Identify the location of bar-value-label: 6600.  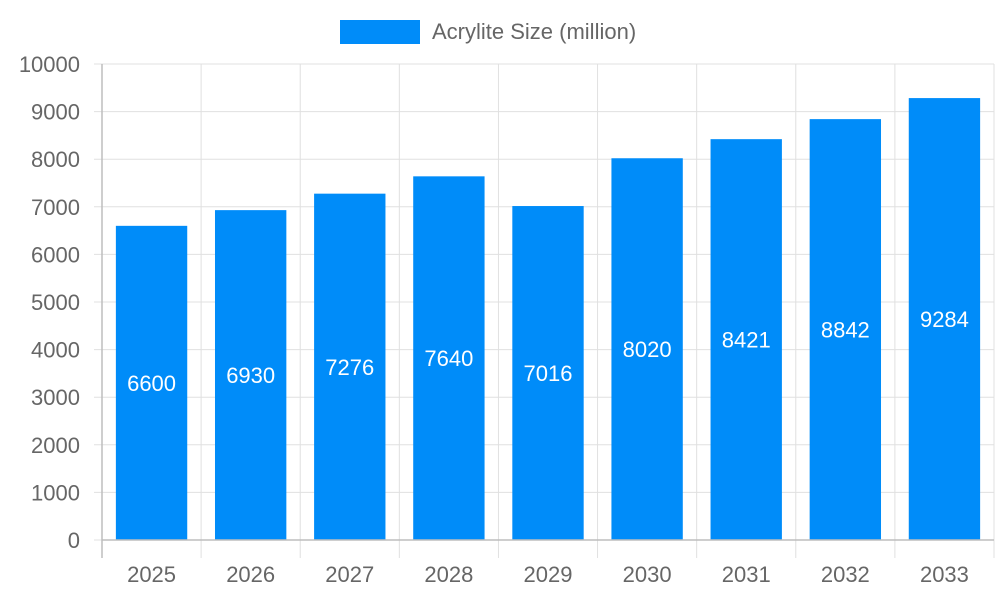
(151, 383).